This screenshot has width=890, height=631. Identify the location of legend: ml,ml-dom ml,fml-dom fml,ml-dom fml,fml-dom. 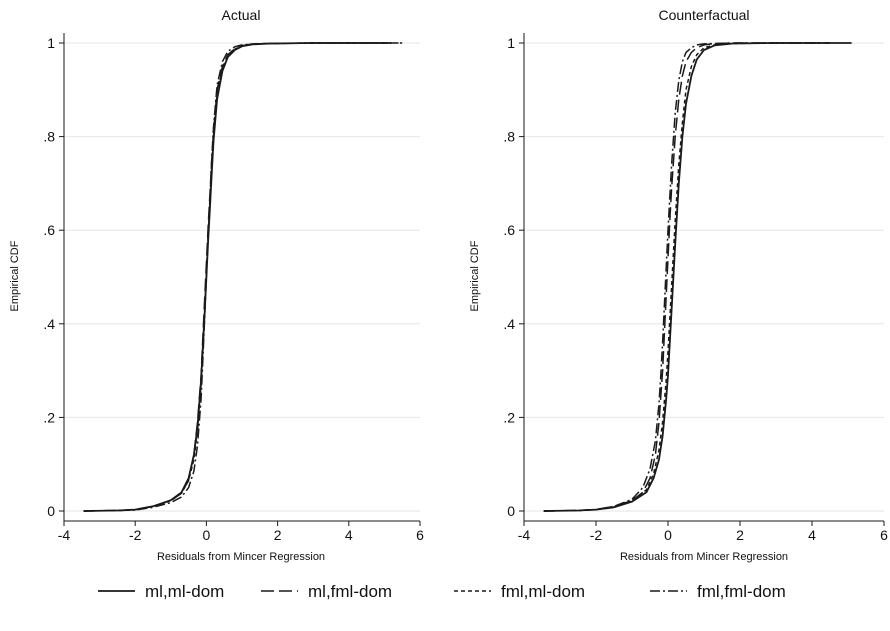
(442, 591).